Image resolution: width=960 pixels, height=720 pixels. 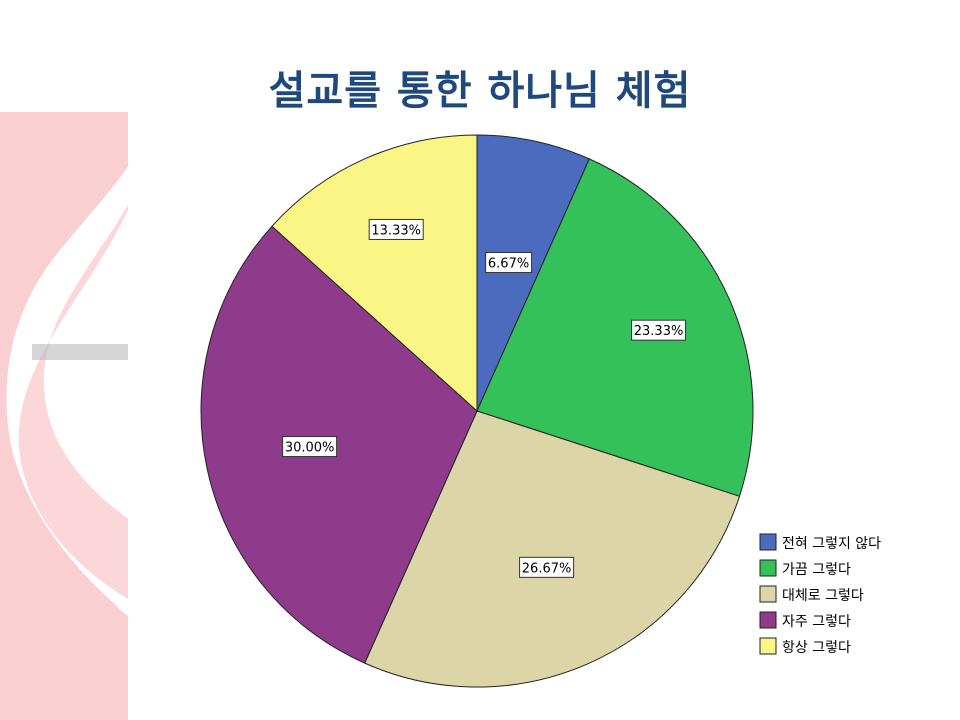 I want to click on legend-item-4: 자주 그렇다, so click(x=805, y=620).